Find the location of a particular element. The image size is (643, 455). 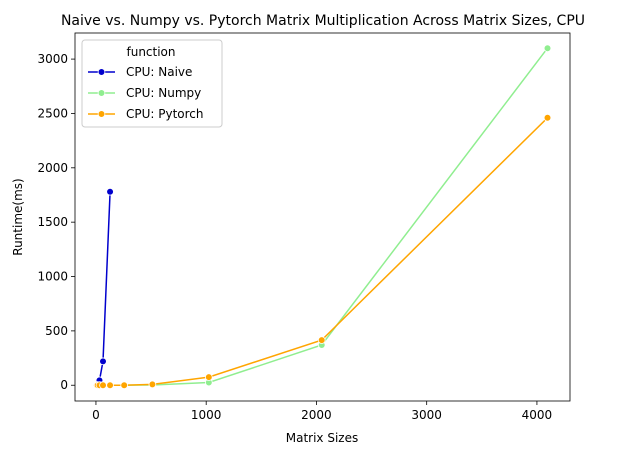

legend-entries: CPU: Naive CPU: Numpy CPU: Pytorch is located at coordinates (146, 93).